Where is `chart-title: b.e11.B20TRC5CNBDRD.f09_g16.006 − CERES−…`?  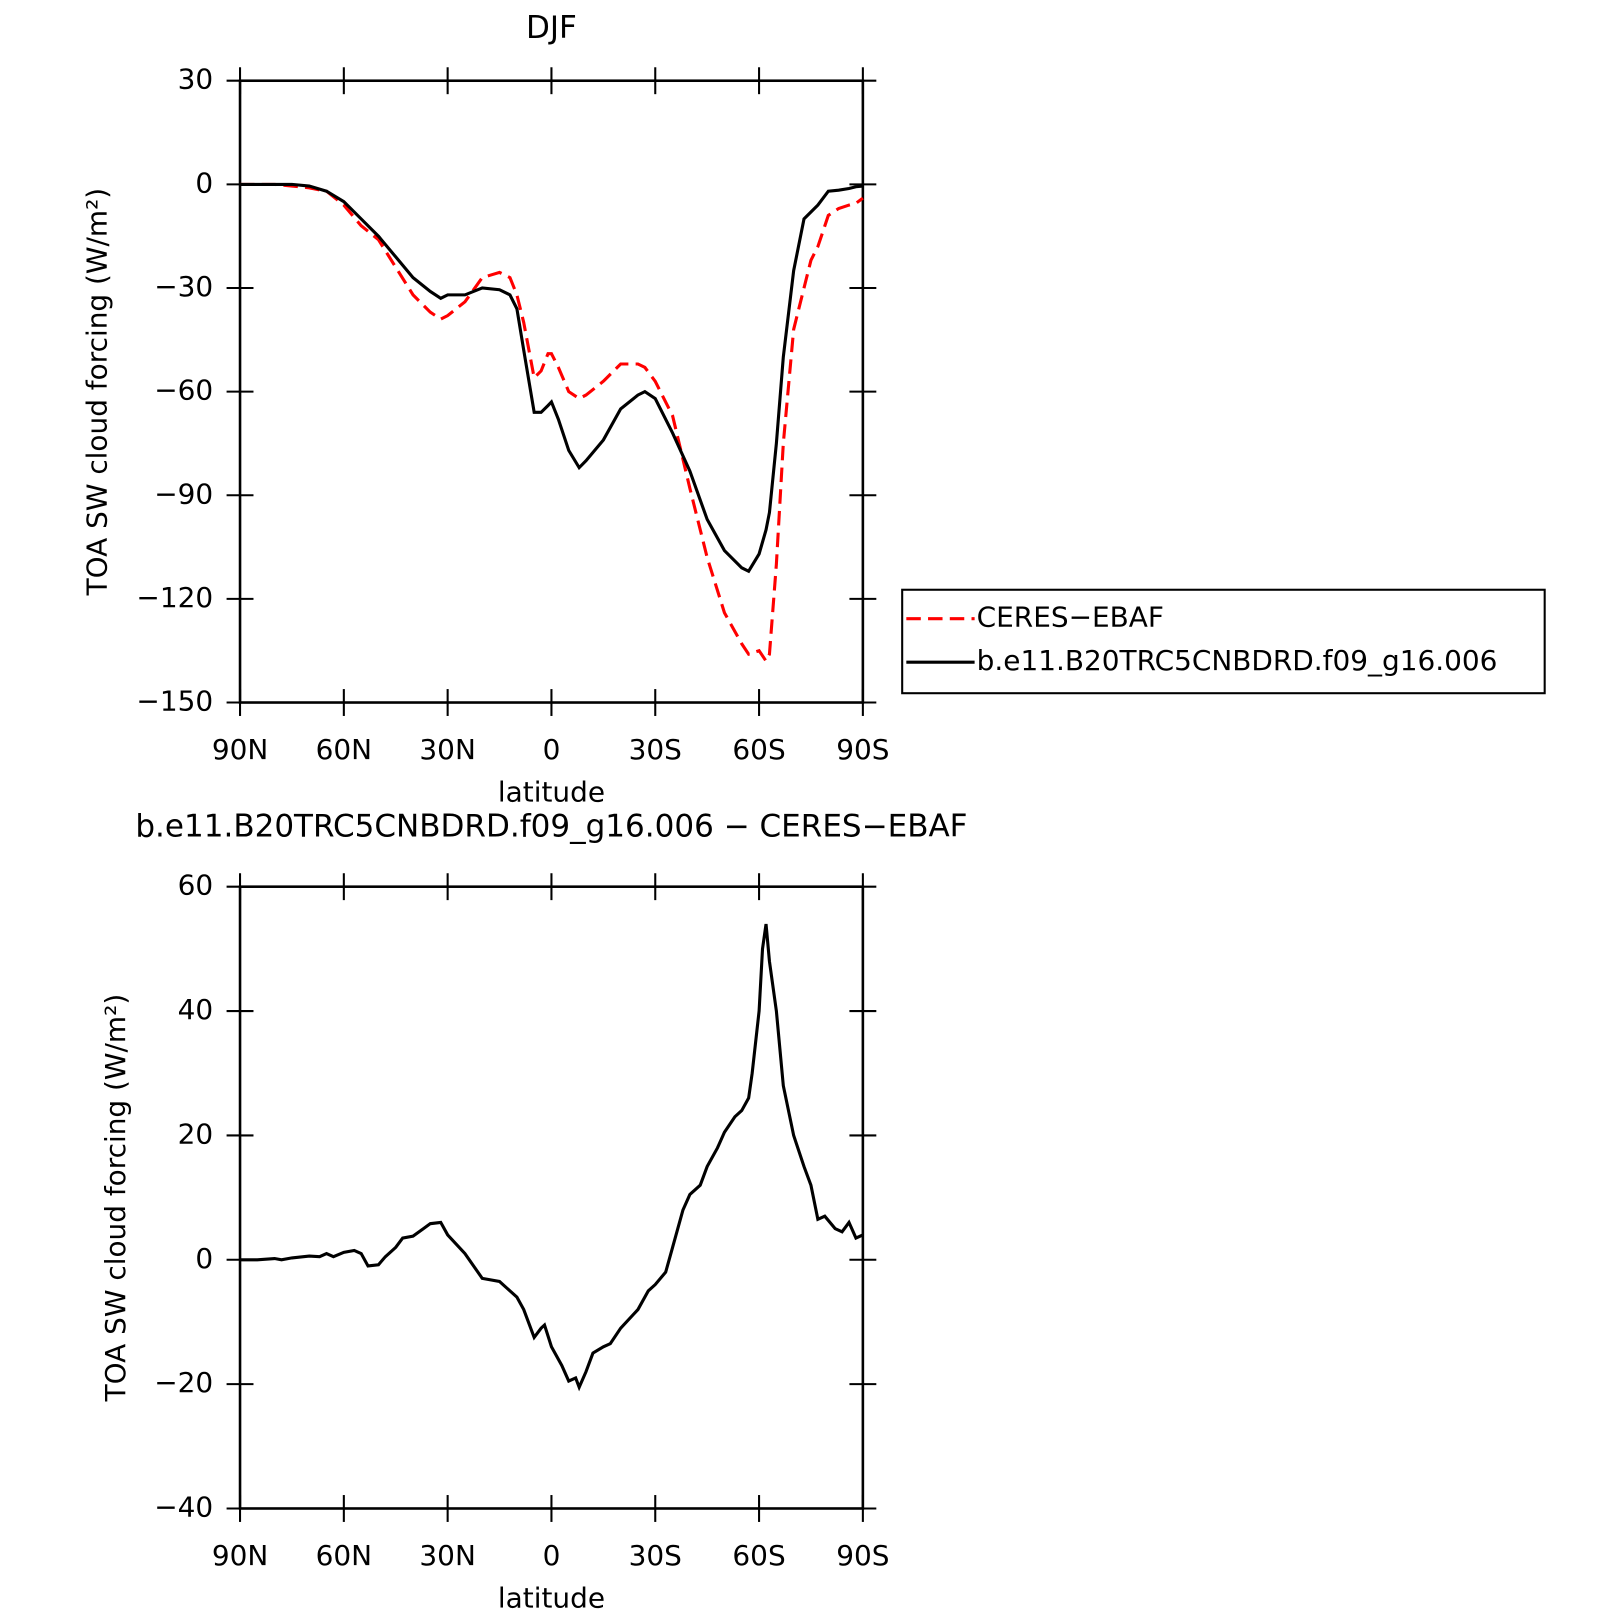 chart-title: b.e11.B20TRC5CNBDRD.f09_g16.006 − CERES−… is located at coordinates (551, 827).